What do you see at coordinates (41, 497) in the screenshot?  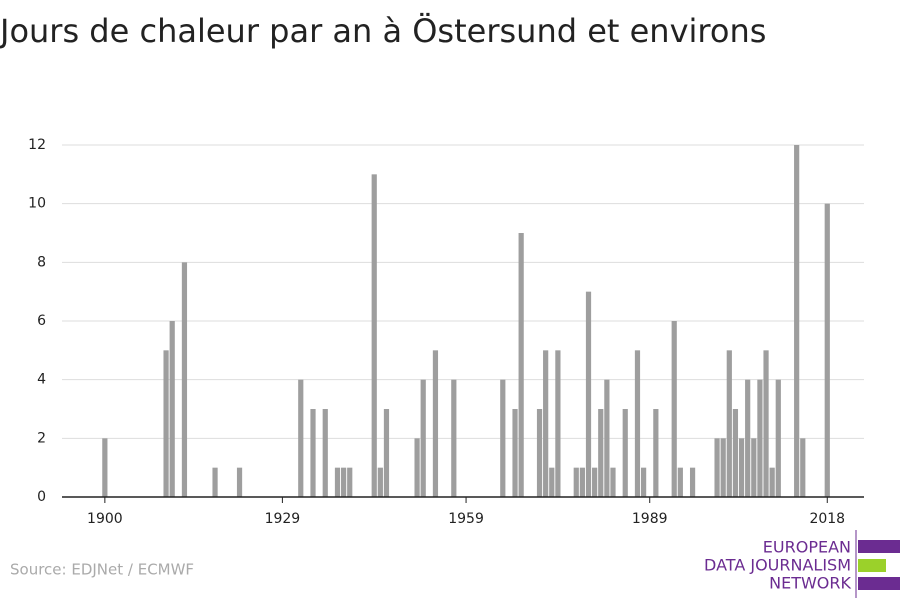 I see `y-tick-label: 0` at bounding box center [41, 497].